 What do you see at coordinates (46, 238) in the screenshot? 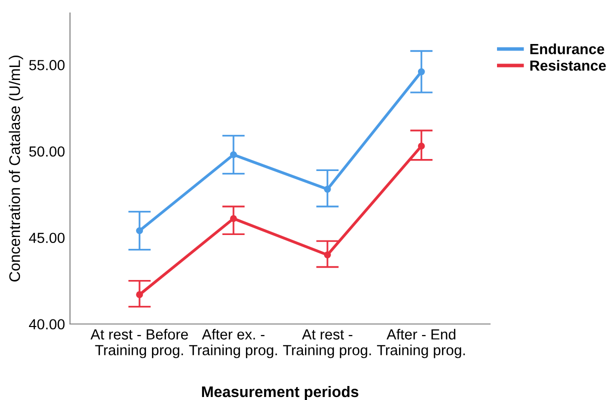
I see `y-tick-label: 45.00` at bounding box center [46, 238].